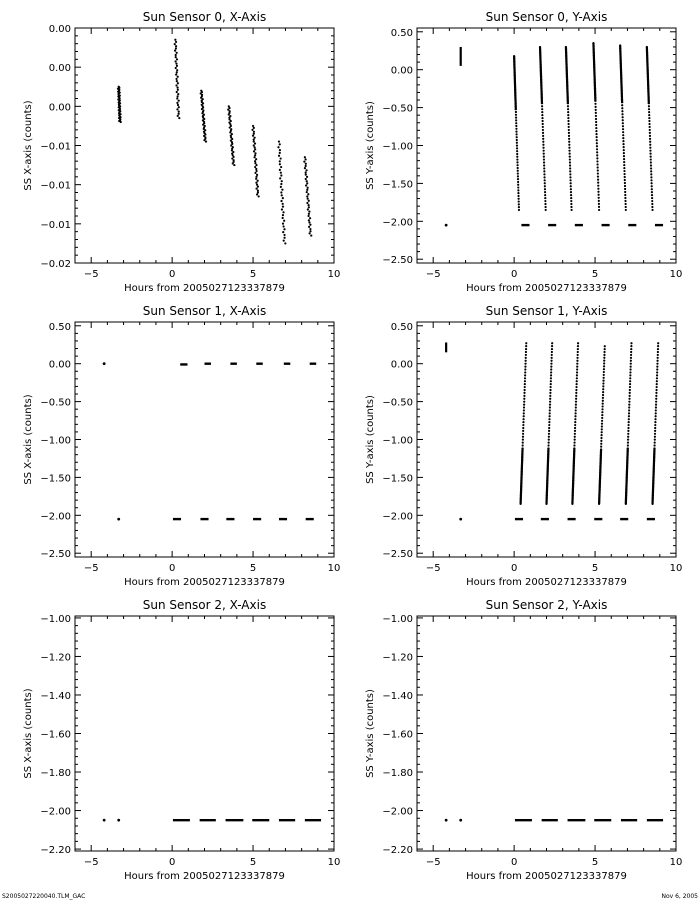 The height and width of the screenshot is (904, 700). What do you see at coordinates (204, 288) in the screenshot?
I see `x-axis-label: Hours from 2005027123337879` at bounding box center [204, 288].